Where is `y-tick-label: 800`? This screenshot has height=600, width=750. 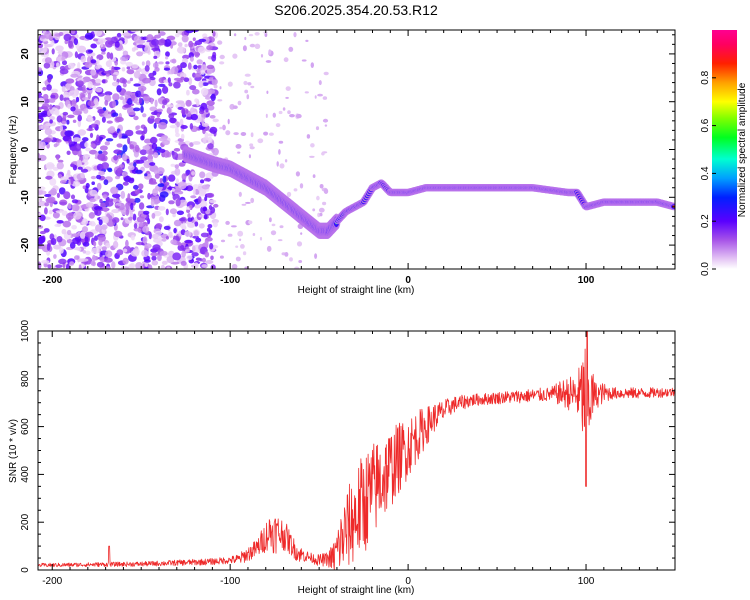 y-tick-label: 800 is located at coordinates (25, 378).